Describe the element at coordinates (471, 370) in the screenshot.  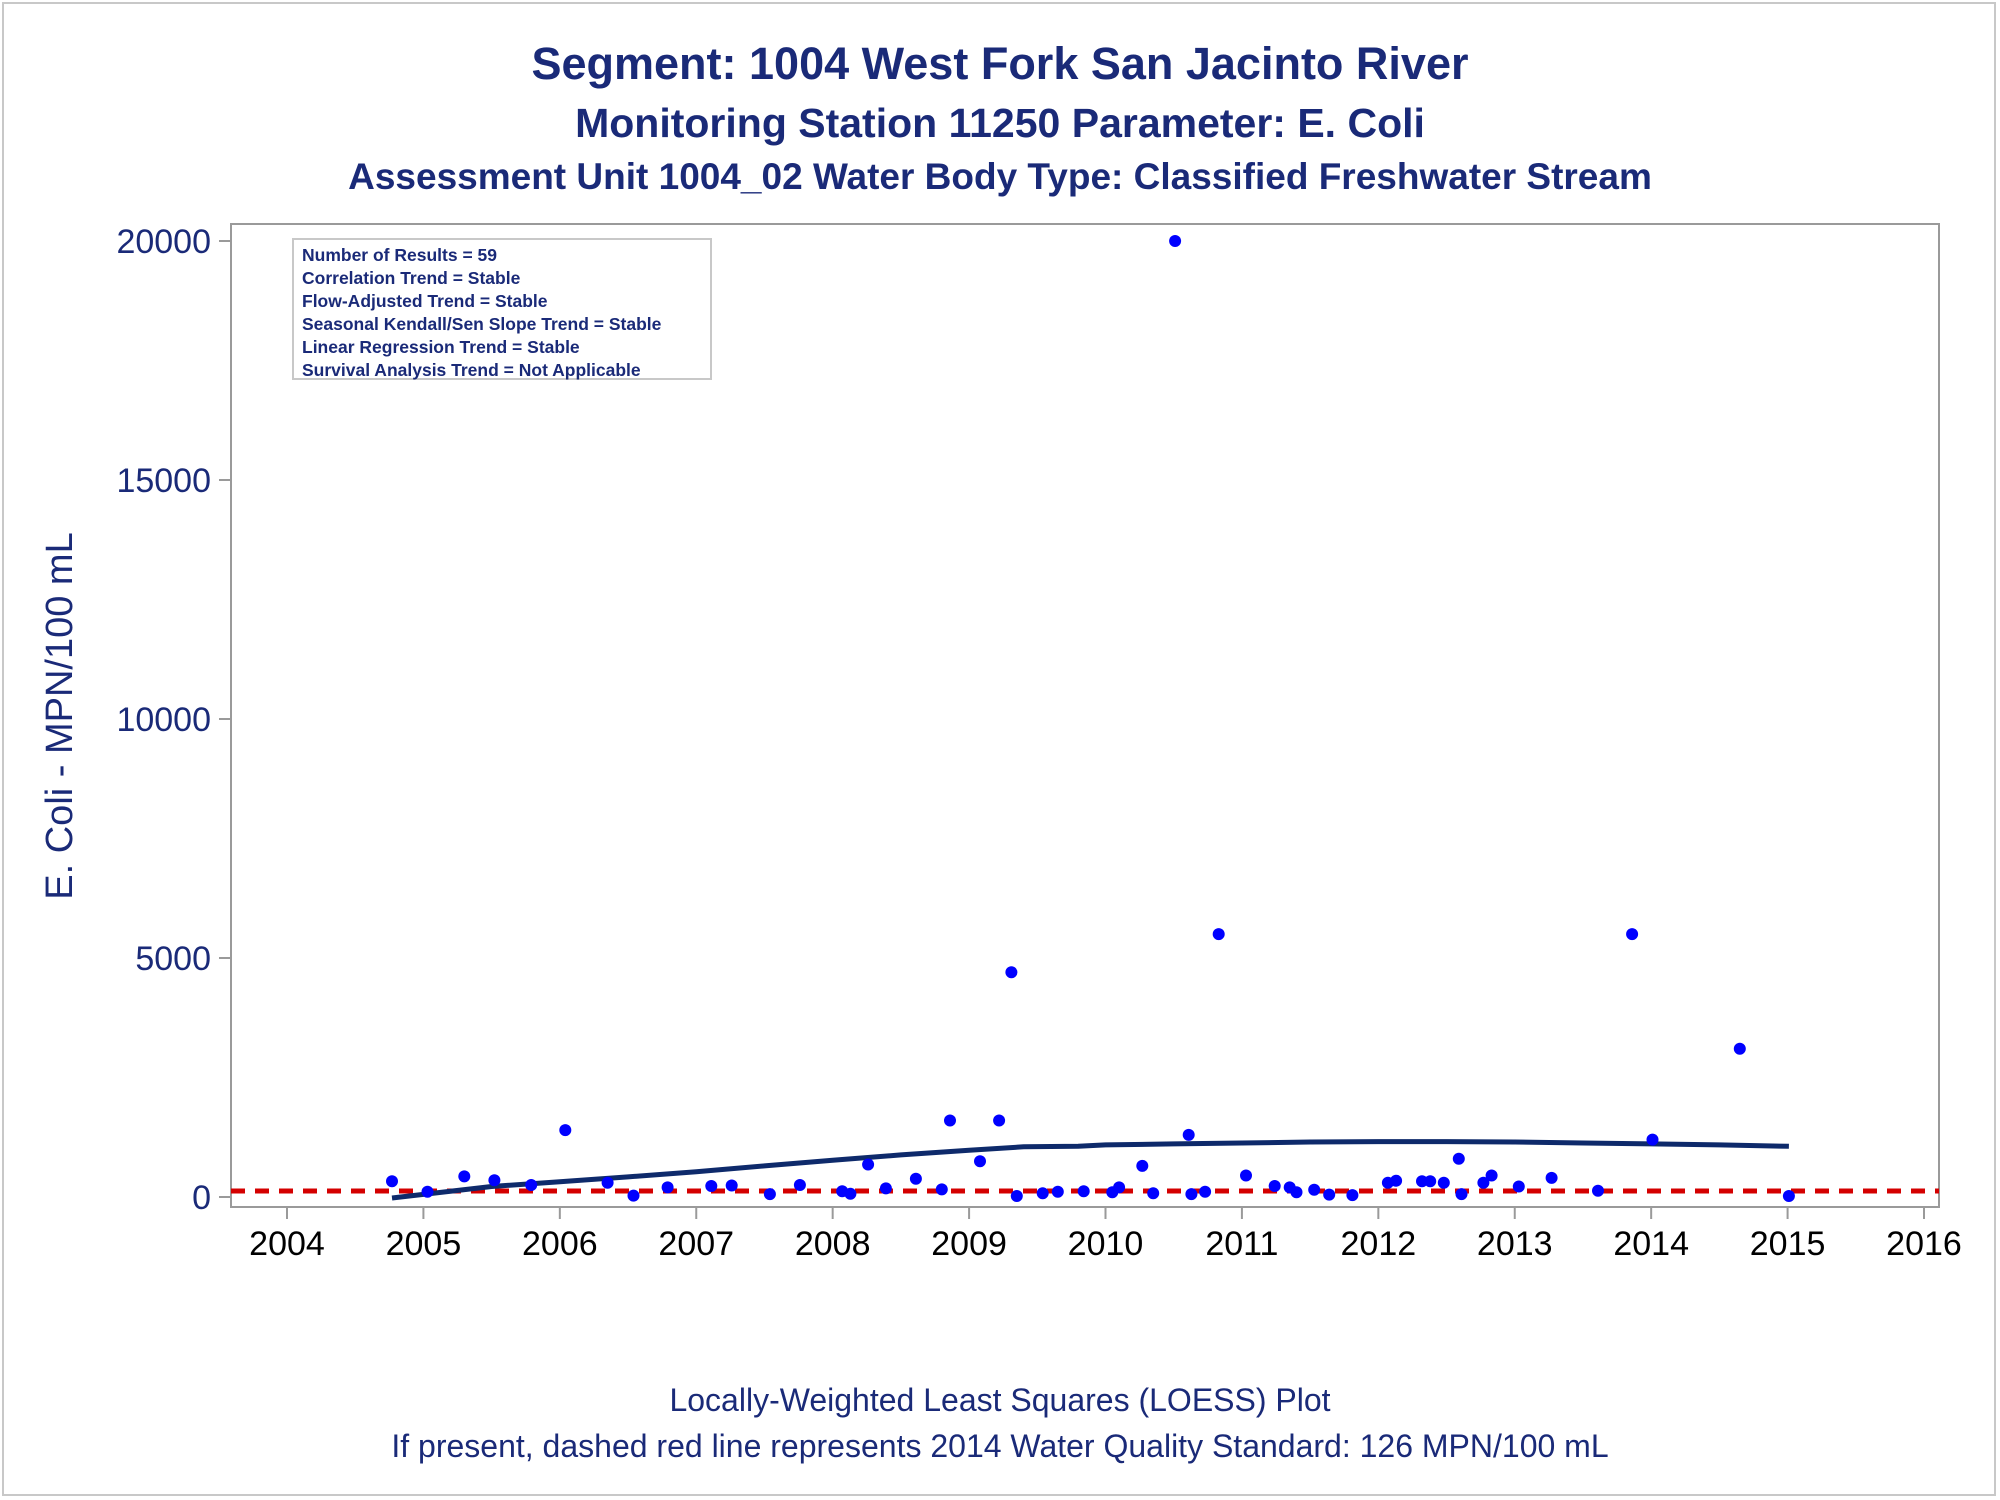
I see `stat-survival-analysis-trend: Survival Analysis Trend = Not Applicable` at that location.